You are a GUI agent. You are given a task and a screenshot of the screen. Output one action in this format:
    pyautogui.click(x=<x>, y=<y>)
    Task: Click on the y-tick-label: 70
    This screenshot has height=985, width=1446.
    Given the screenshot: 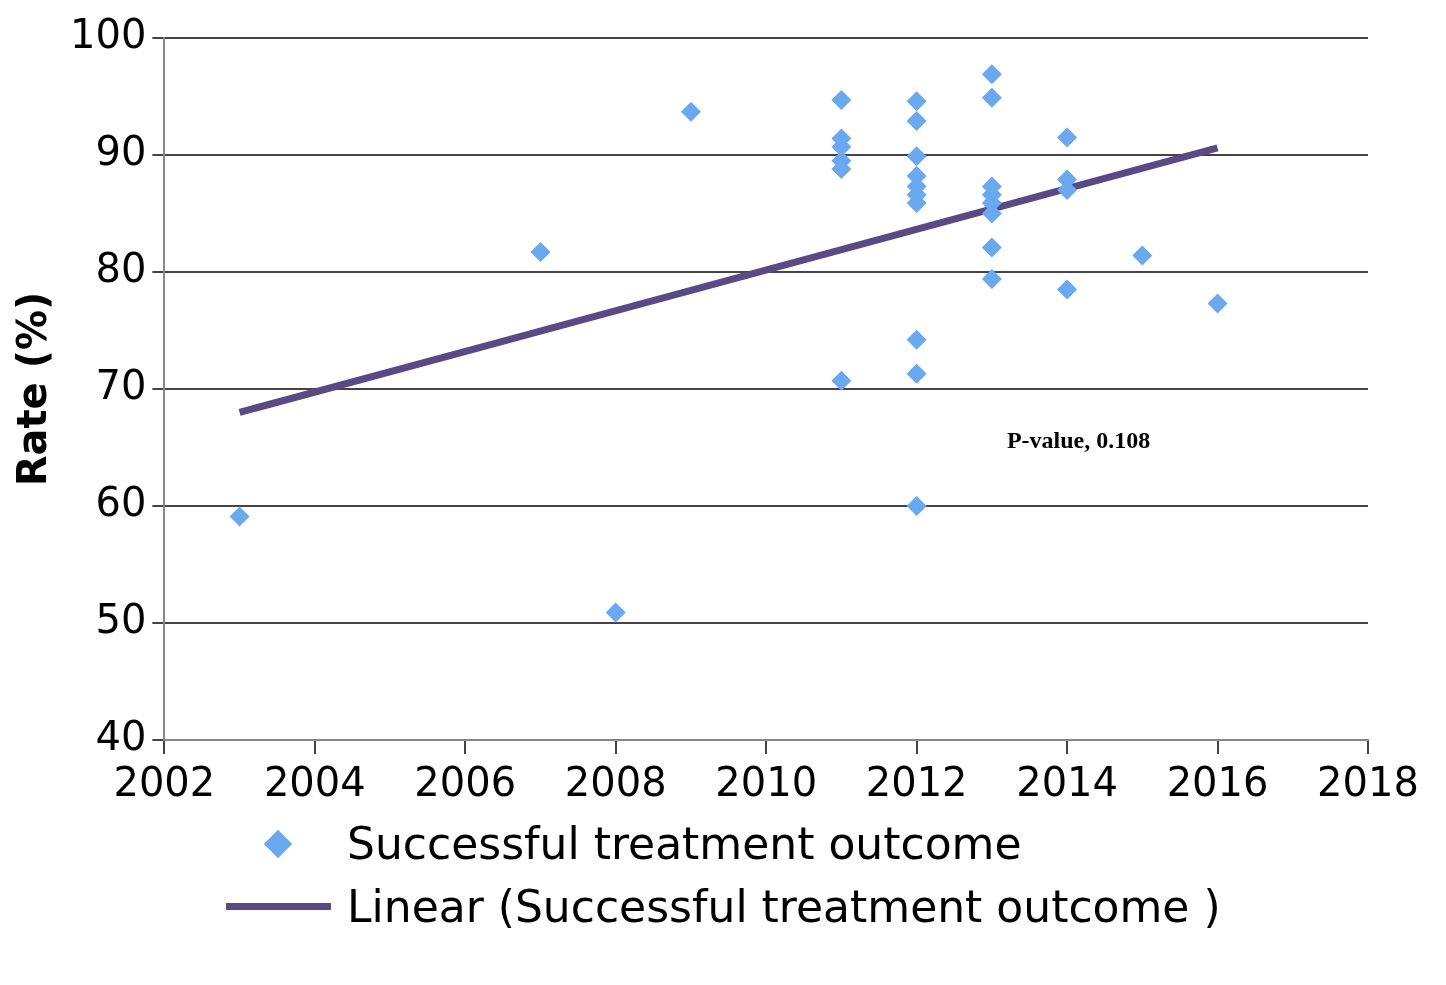 What is the action you would take?
    pyautogui.click(x=121, y=385)
    